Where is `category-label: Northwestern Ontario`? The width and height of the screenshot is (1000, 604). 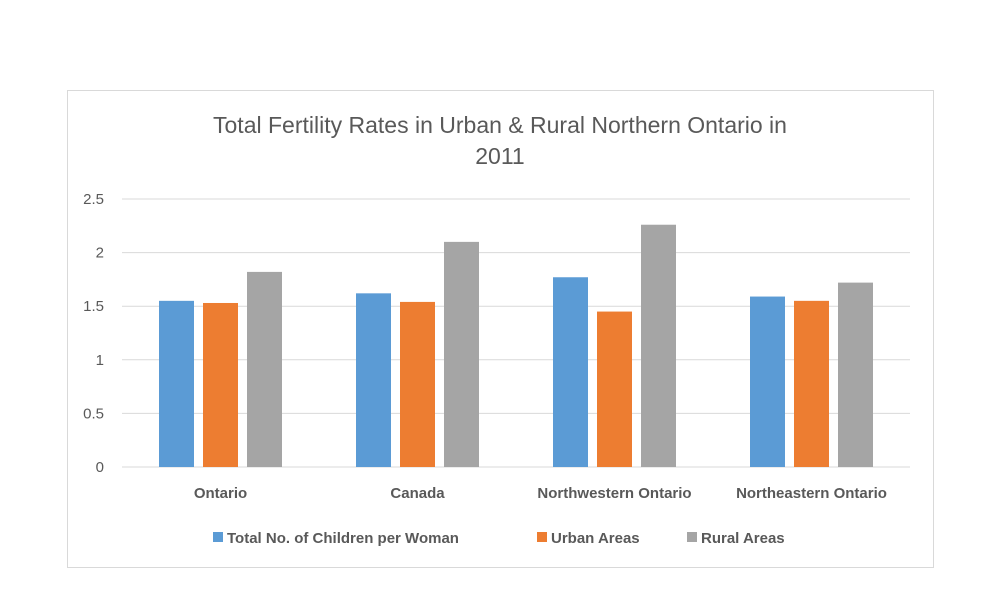
category-label: Northwestern Ontario is located at coordinates (614, 493).